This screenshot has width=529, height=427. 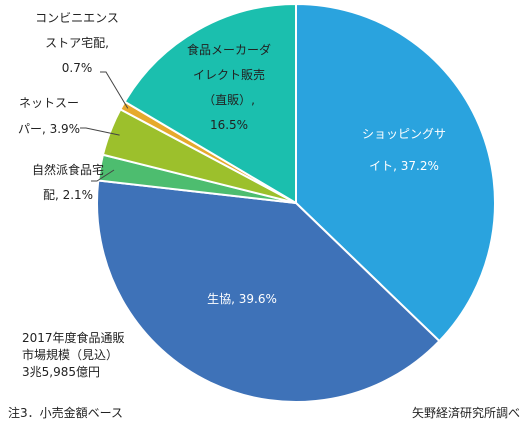 What do you see at coordinates (68, 195) in the screenshot?
I see `slice-label-natural-food-delivery: 配, 2.1%` at bounding box center [68, 195].